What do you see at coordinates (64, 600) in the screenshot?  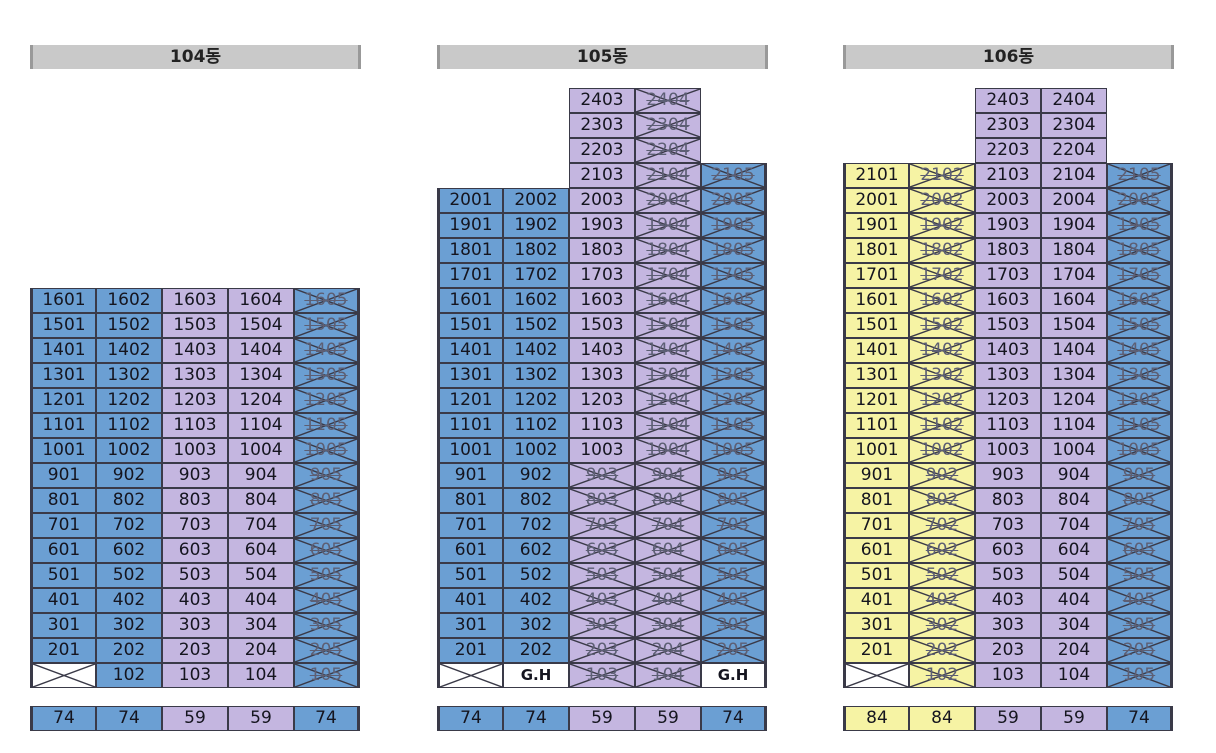 I see `unit-number: 401` at bounding box center [64, 600].